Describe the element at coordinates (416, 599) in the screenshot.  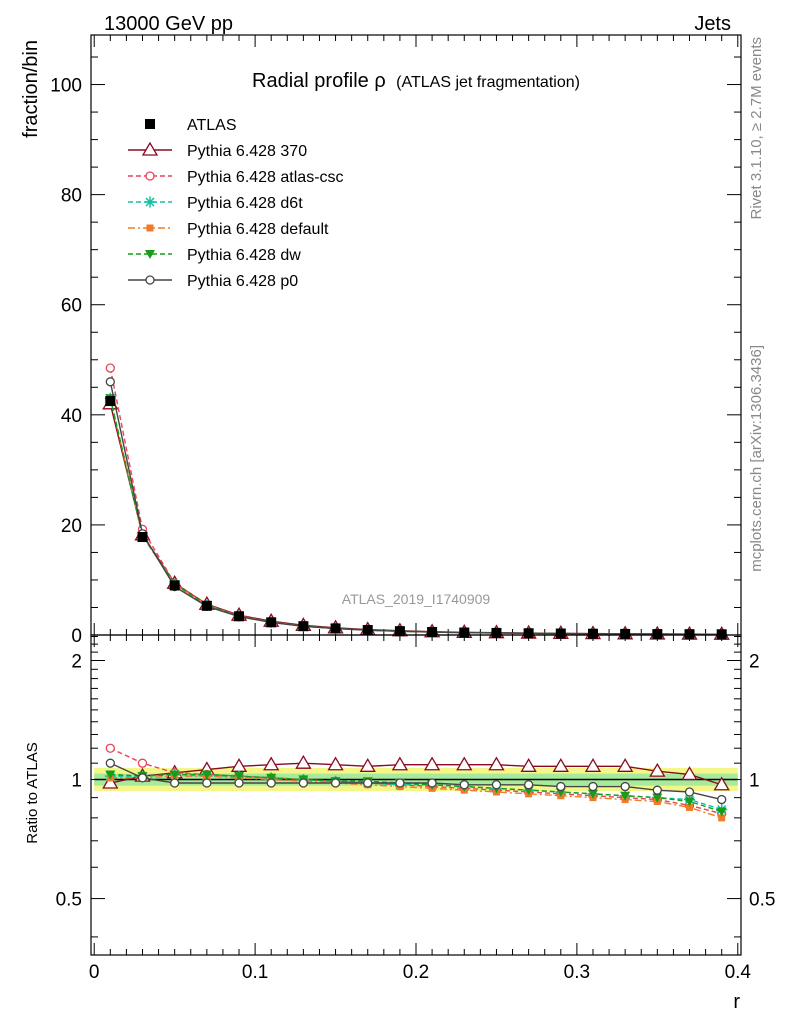
I see `watermark: ATLAS_2019_I1740909` at that location.